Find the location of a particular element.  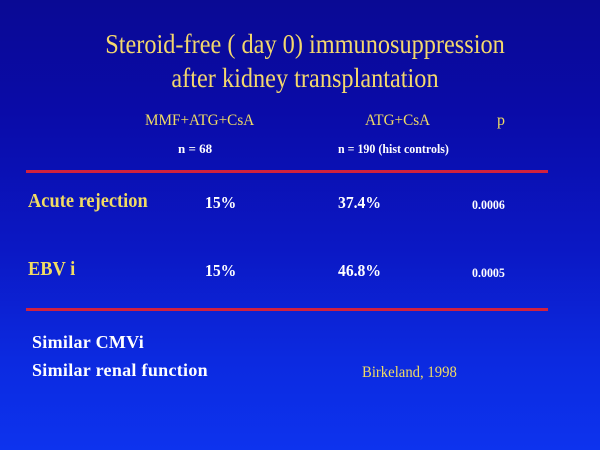

row-label-acute-rejection: Acute rejection is located at coordinates (88, 201).